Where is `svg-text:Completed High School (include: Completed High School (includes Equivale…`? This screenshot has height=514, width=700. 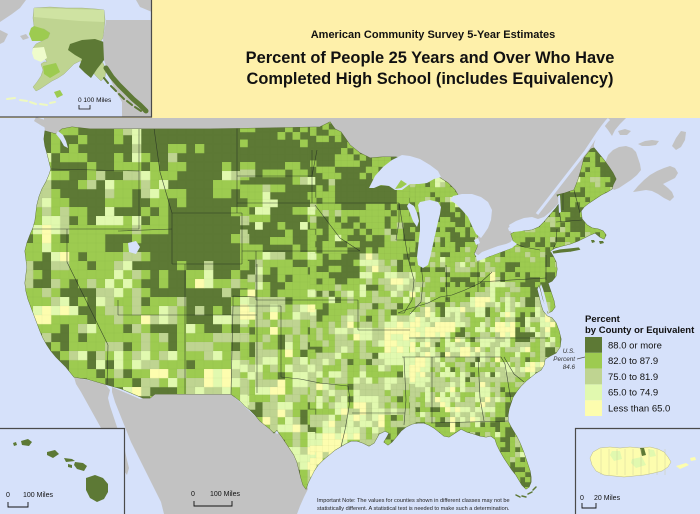 svg-text:Completed High School (include: Completed High School (includes Equivale… is located at coordinates (429, 79).